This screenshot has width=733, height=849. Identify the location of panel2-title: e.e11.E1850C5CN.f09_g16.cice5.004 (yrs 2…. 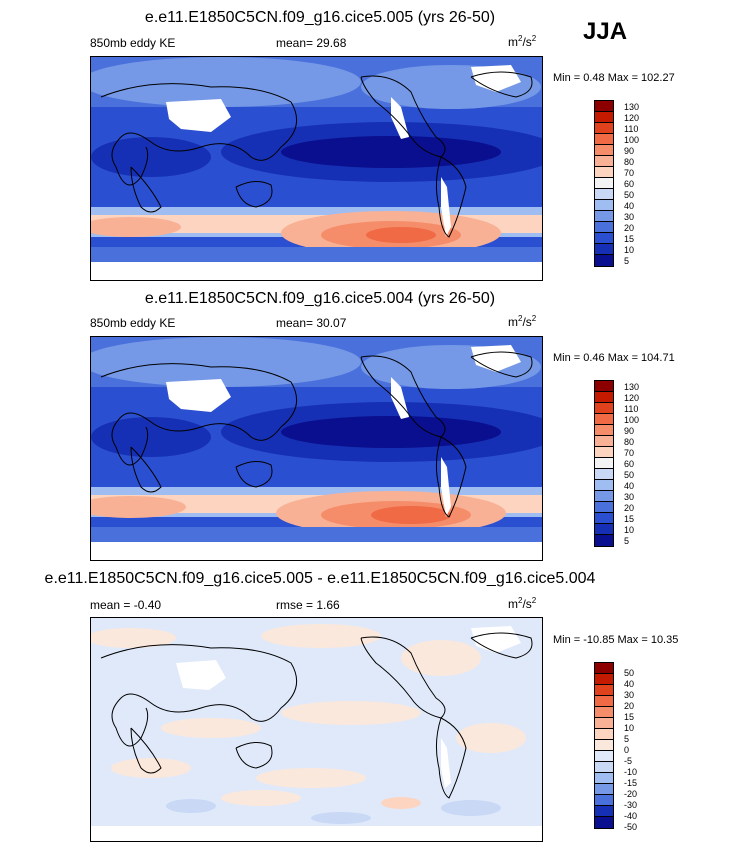
(320, 298).